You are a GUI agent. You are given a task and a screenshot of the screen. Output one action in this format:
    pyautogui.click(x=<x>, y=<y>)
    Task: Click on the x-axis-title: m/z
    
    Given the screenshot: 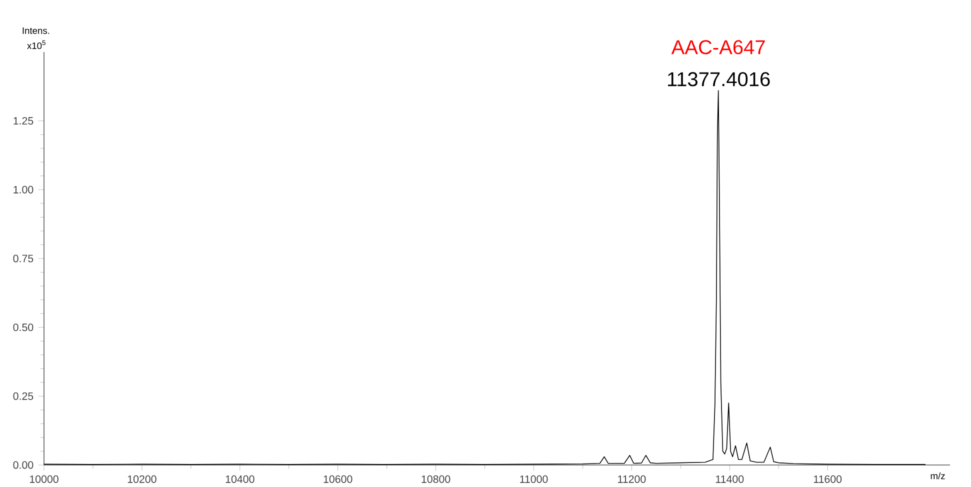 What is the action you would take?
    pyautogui.click(x=937, y=476)
    